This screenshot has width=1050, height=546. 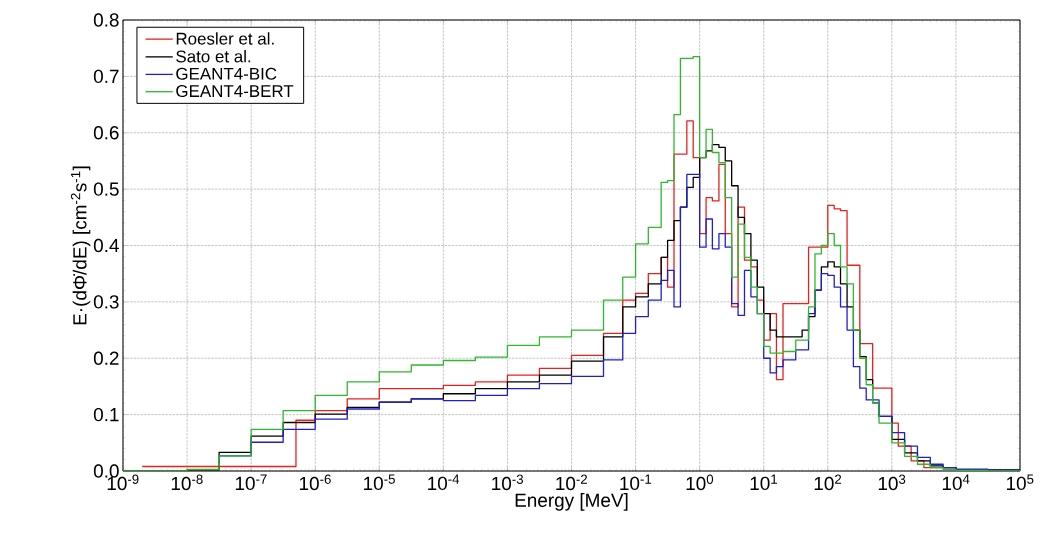 I want to click on x-tick-label: 10$^{5}$, so click(x=1020, y=482).